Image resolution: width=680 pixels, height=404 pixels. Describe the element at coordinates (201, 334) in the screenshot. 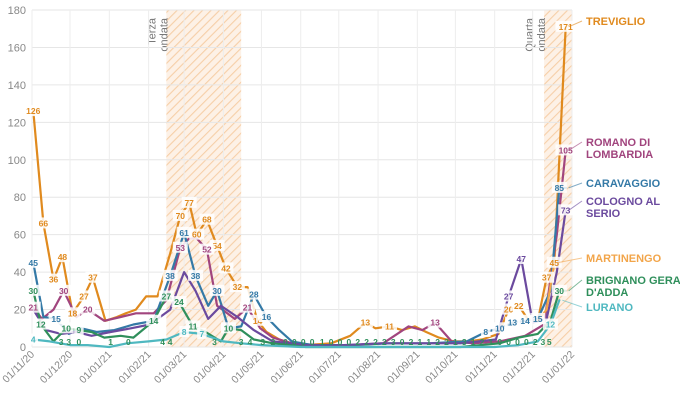

I see `value-label: 7` at that location.